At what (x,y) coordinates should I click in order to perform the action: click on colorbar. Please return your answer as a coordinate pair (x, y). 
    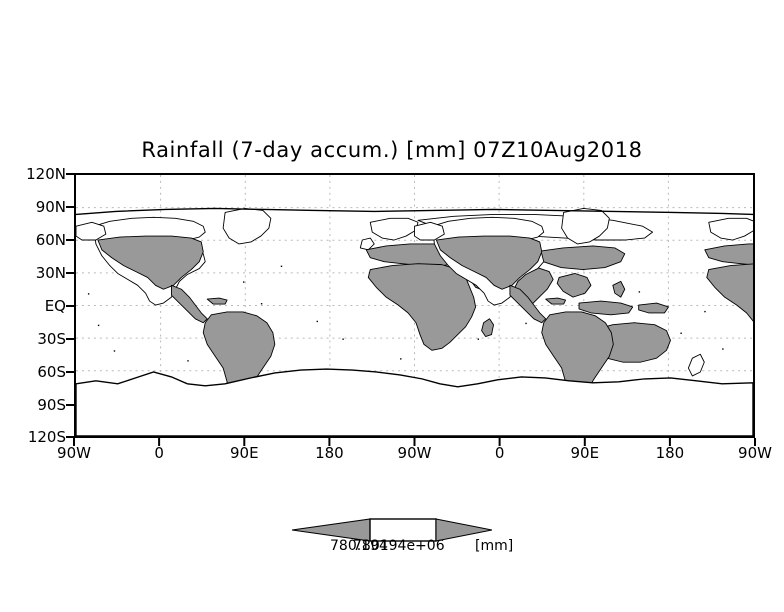
    Looking at the image, I should click on (392, 530).